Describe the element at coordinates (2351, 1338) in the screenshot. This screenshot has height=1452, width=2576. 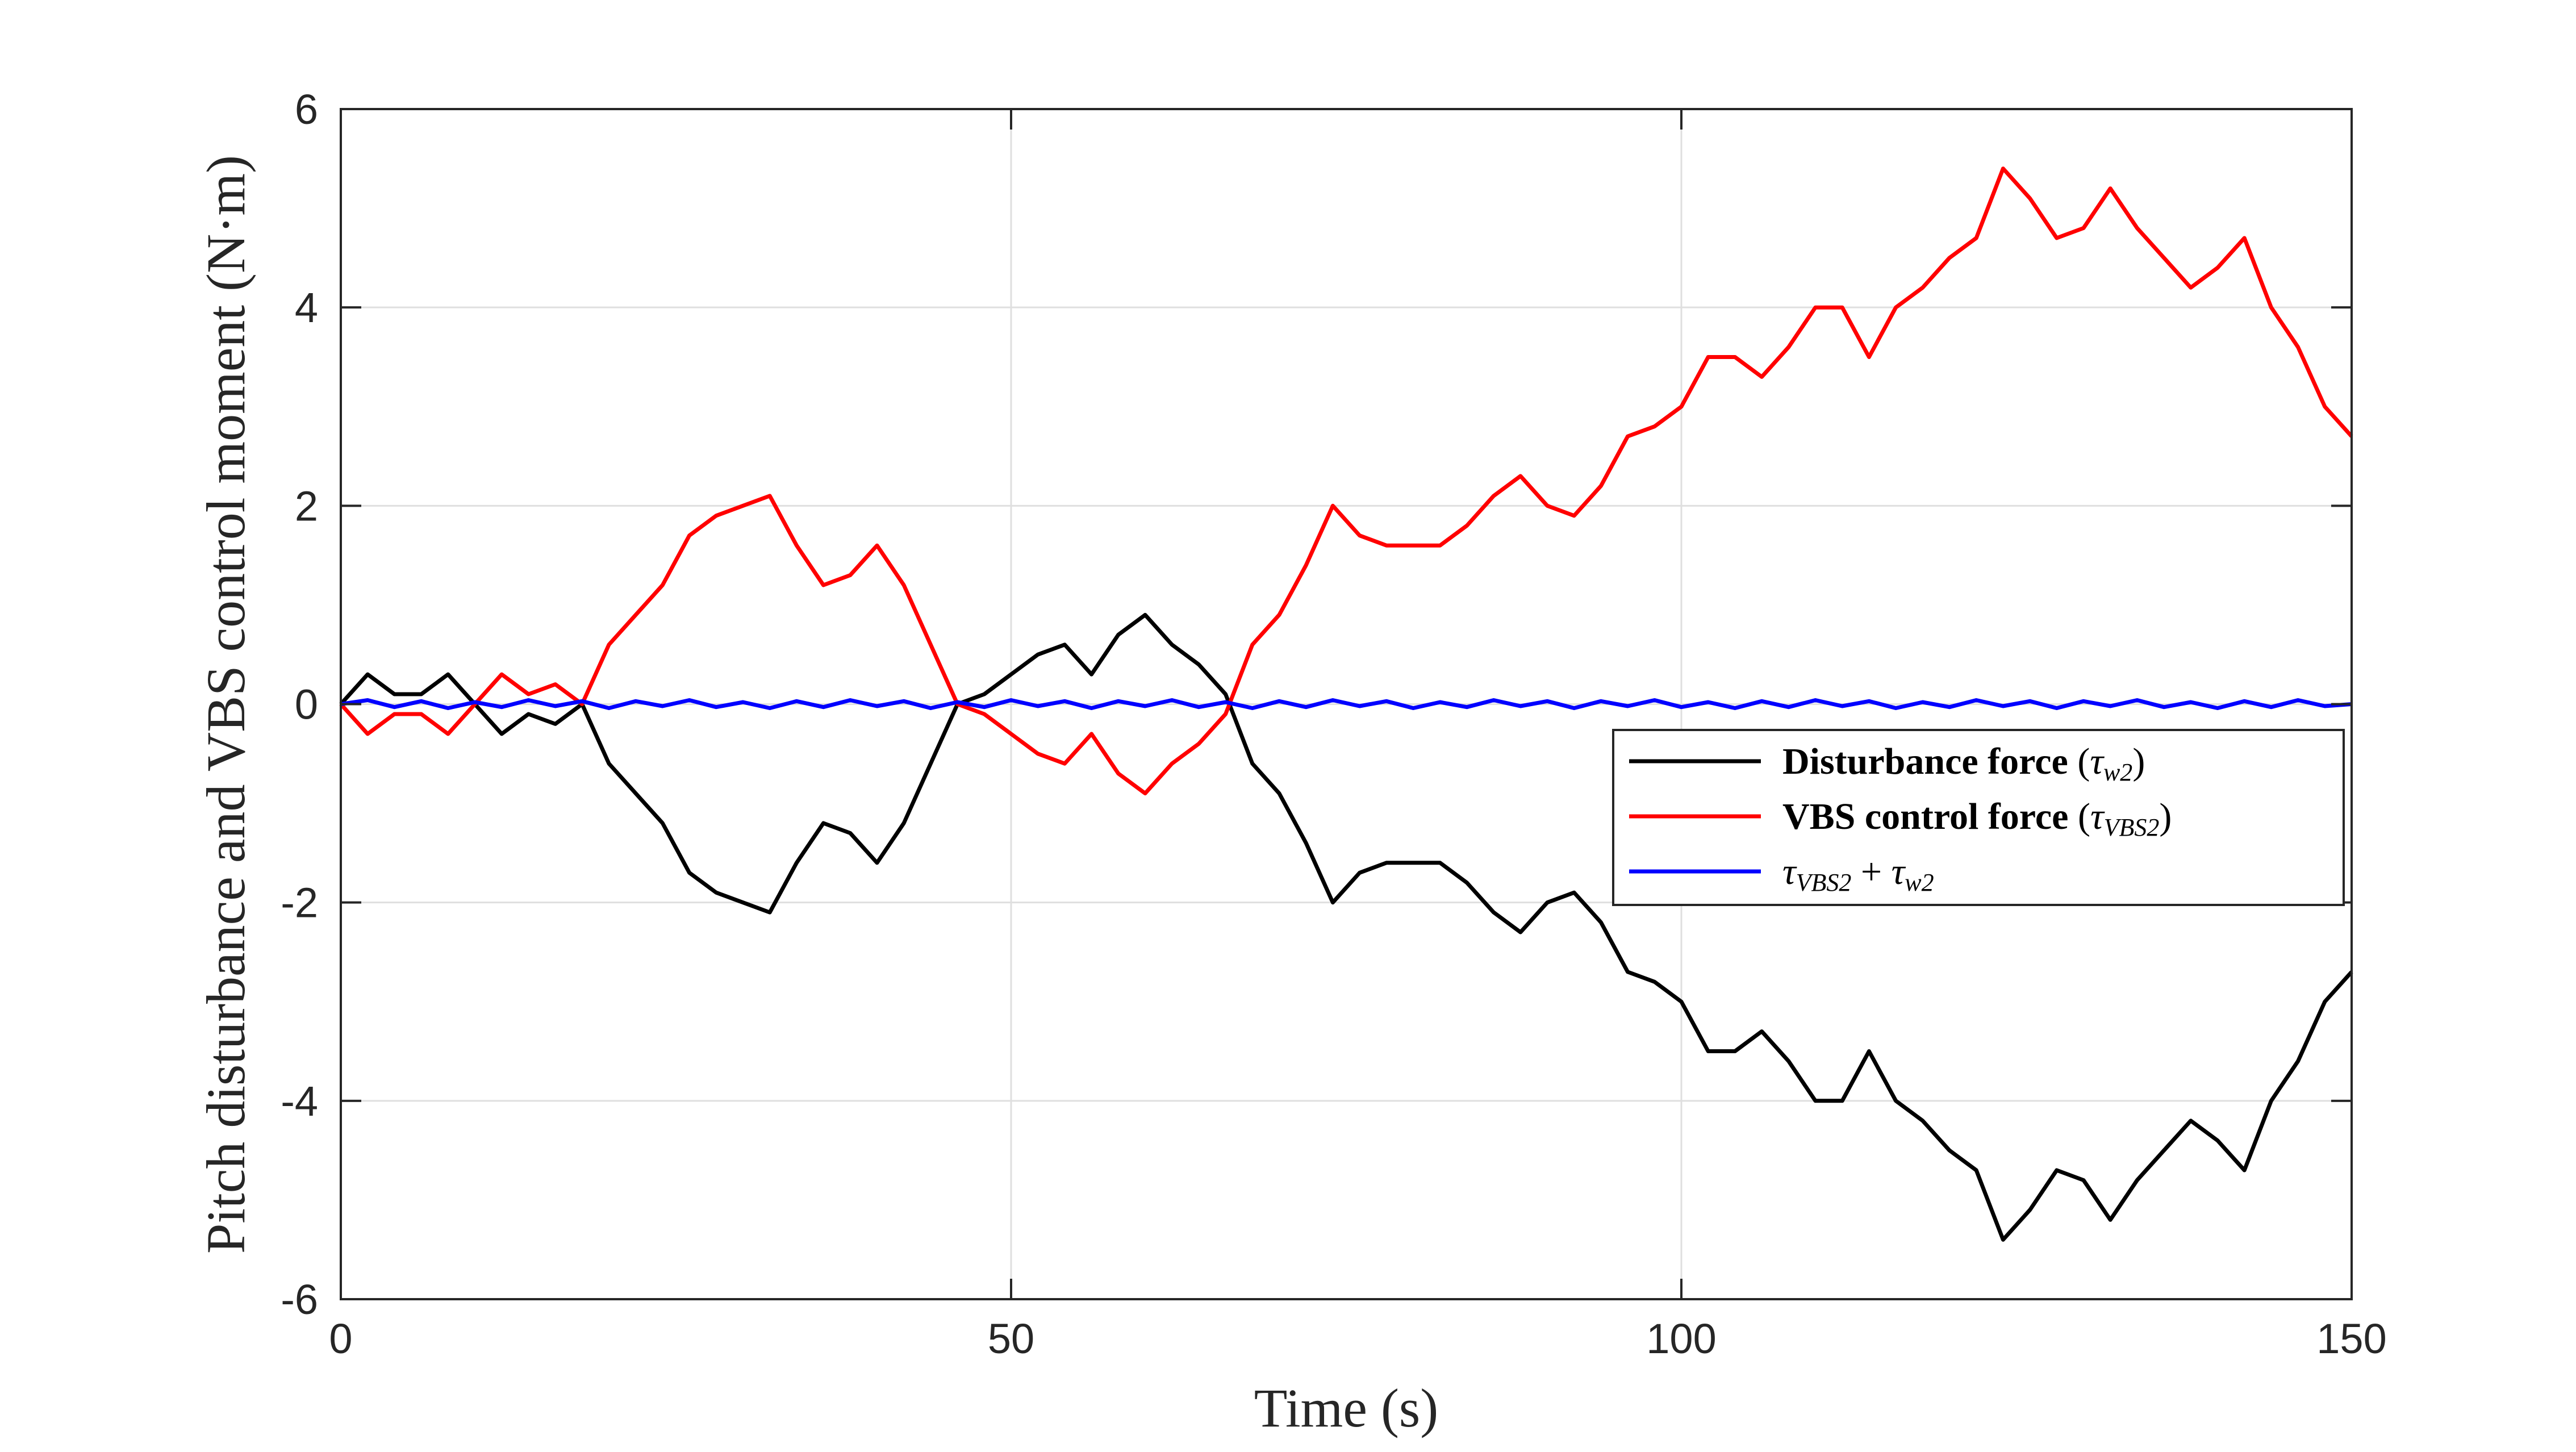
I see `x-tick-label: 150` at that location.